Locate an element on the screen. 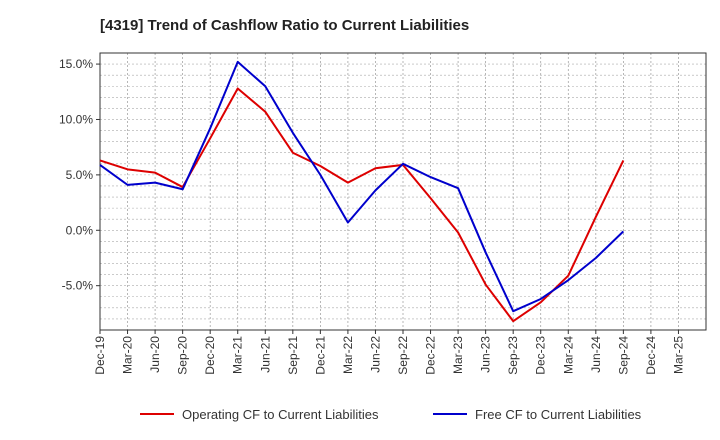  y-tick-label: 15.0% is located at coordinates (76, 64).